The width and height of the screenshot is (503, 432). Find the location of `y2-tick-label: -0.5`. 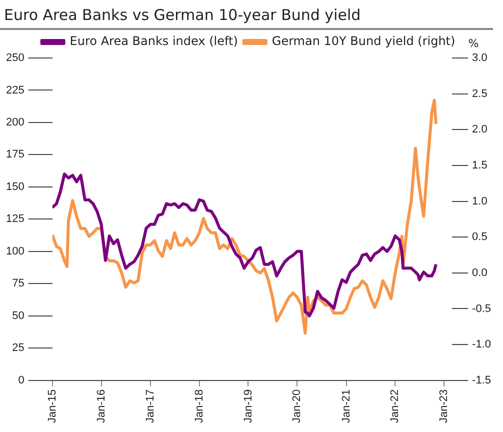

y2-tick-label: -0.5 is located at coordinates (482, 308).